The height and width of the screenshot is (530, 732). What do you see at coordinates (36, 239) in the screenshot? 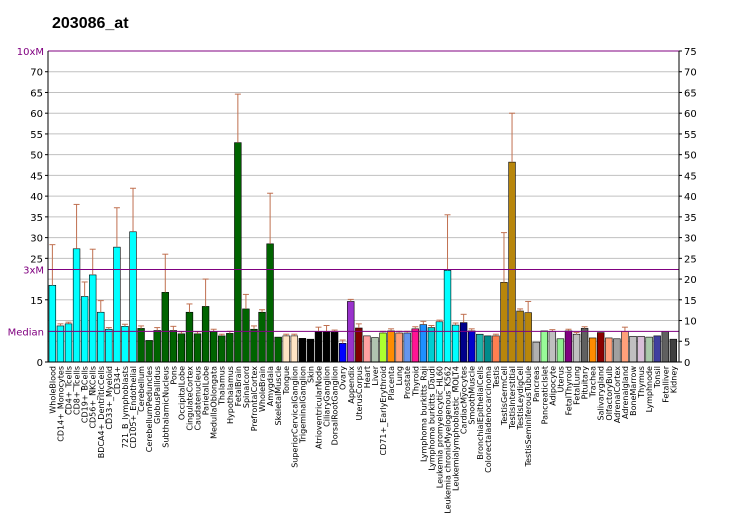
I see `y-tick-label-left: 30` at bounding box center [36, 239].